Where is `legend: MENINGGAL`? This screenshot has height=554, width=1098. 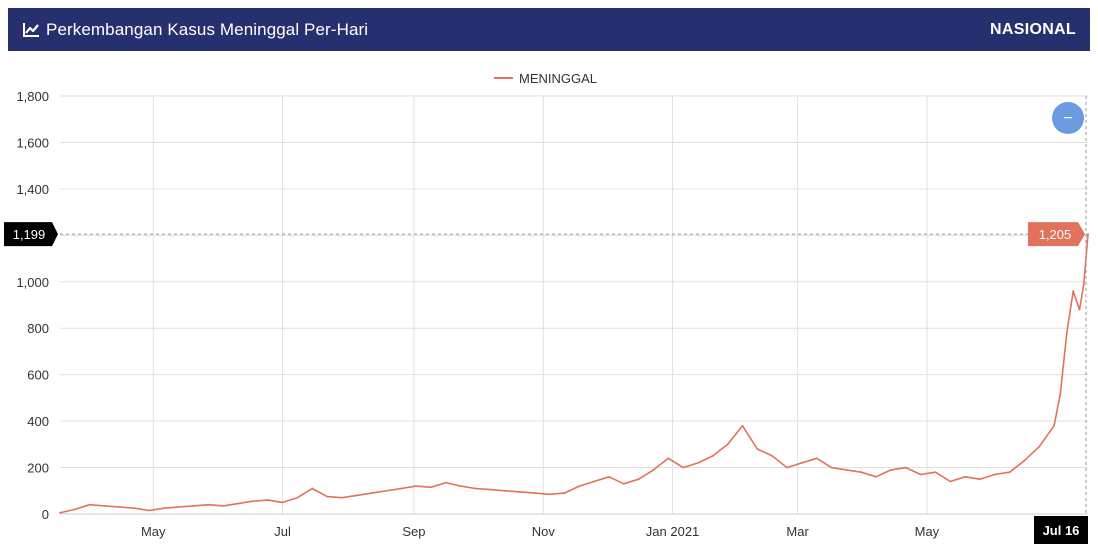 legend: MENINGGAL is located at coordinates (545, 78).